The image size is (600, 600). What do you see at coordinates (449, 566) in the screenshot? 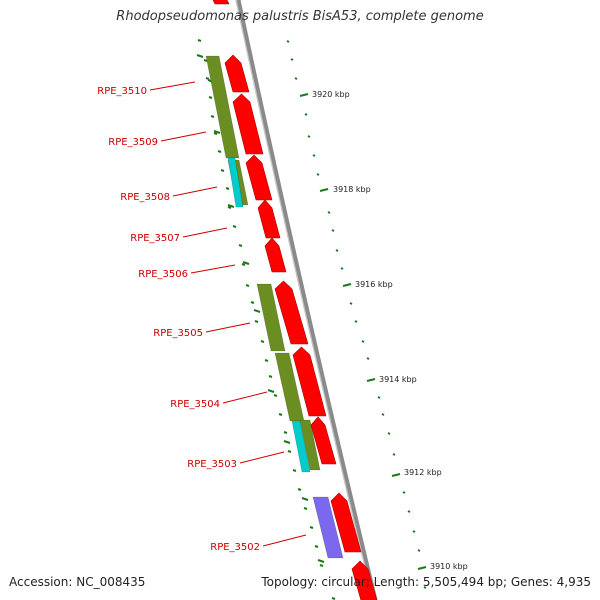
I see `tick-label-3910: 3910 kbp` at bounding box center [449, 566].